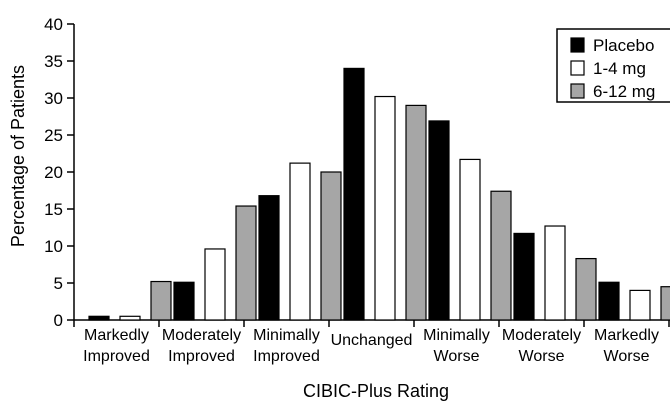 The height and width of the screenshot is (405, 670). Describe the element at coordinates (624, 91) in the screenshot. I see `legend-label: 6-12 mg` at that location.